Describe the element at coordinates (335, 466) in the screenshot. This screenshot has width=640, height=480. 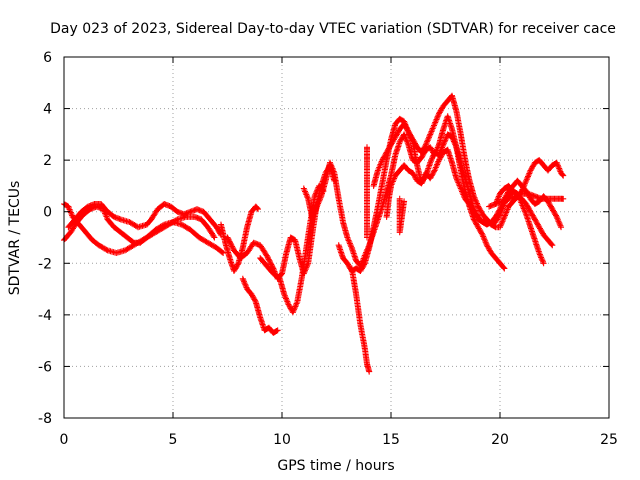
I see `x-axis-label: GPS time / hours` at that location.